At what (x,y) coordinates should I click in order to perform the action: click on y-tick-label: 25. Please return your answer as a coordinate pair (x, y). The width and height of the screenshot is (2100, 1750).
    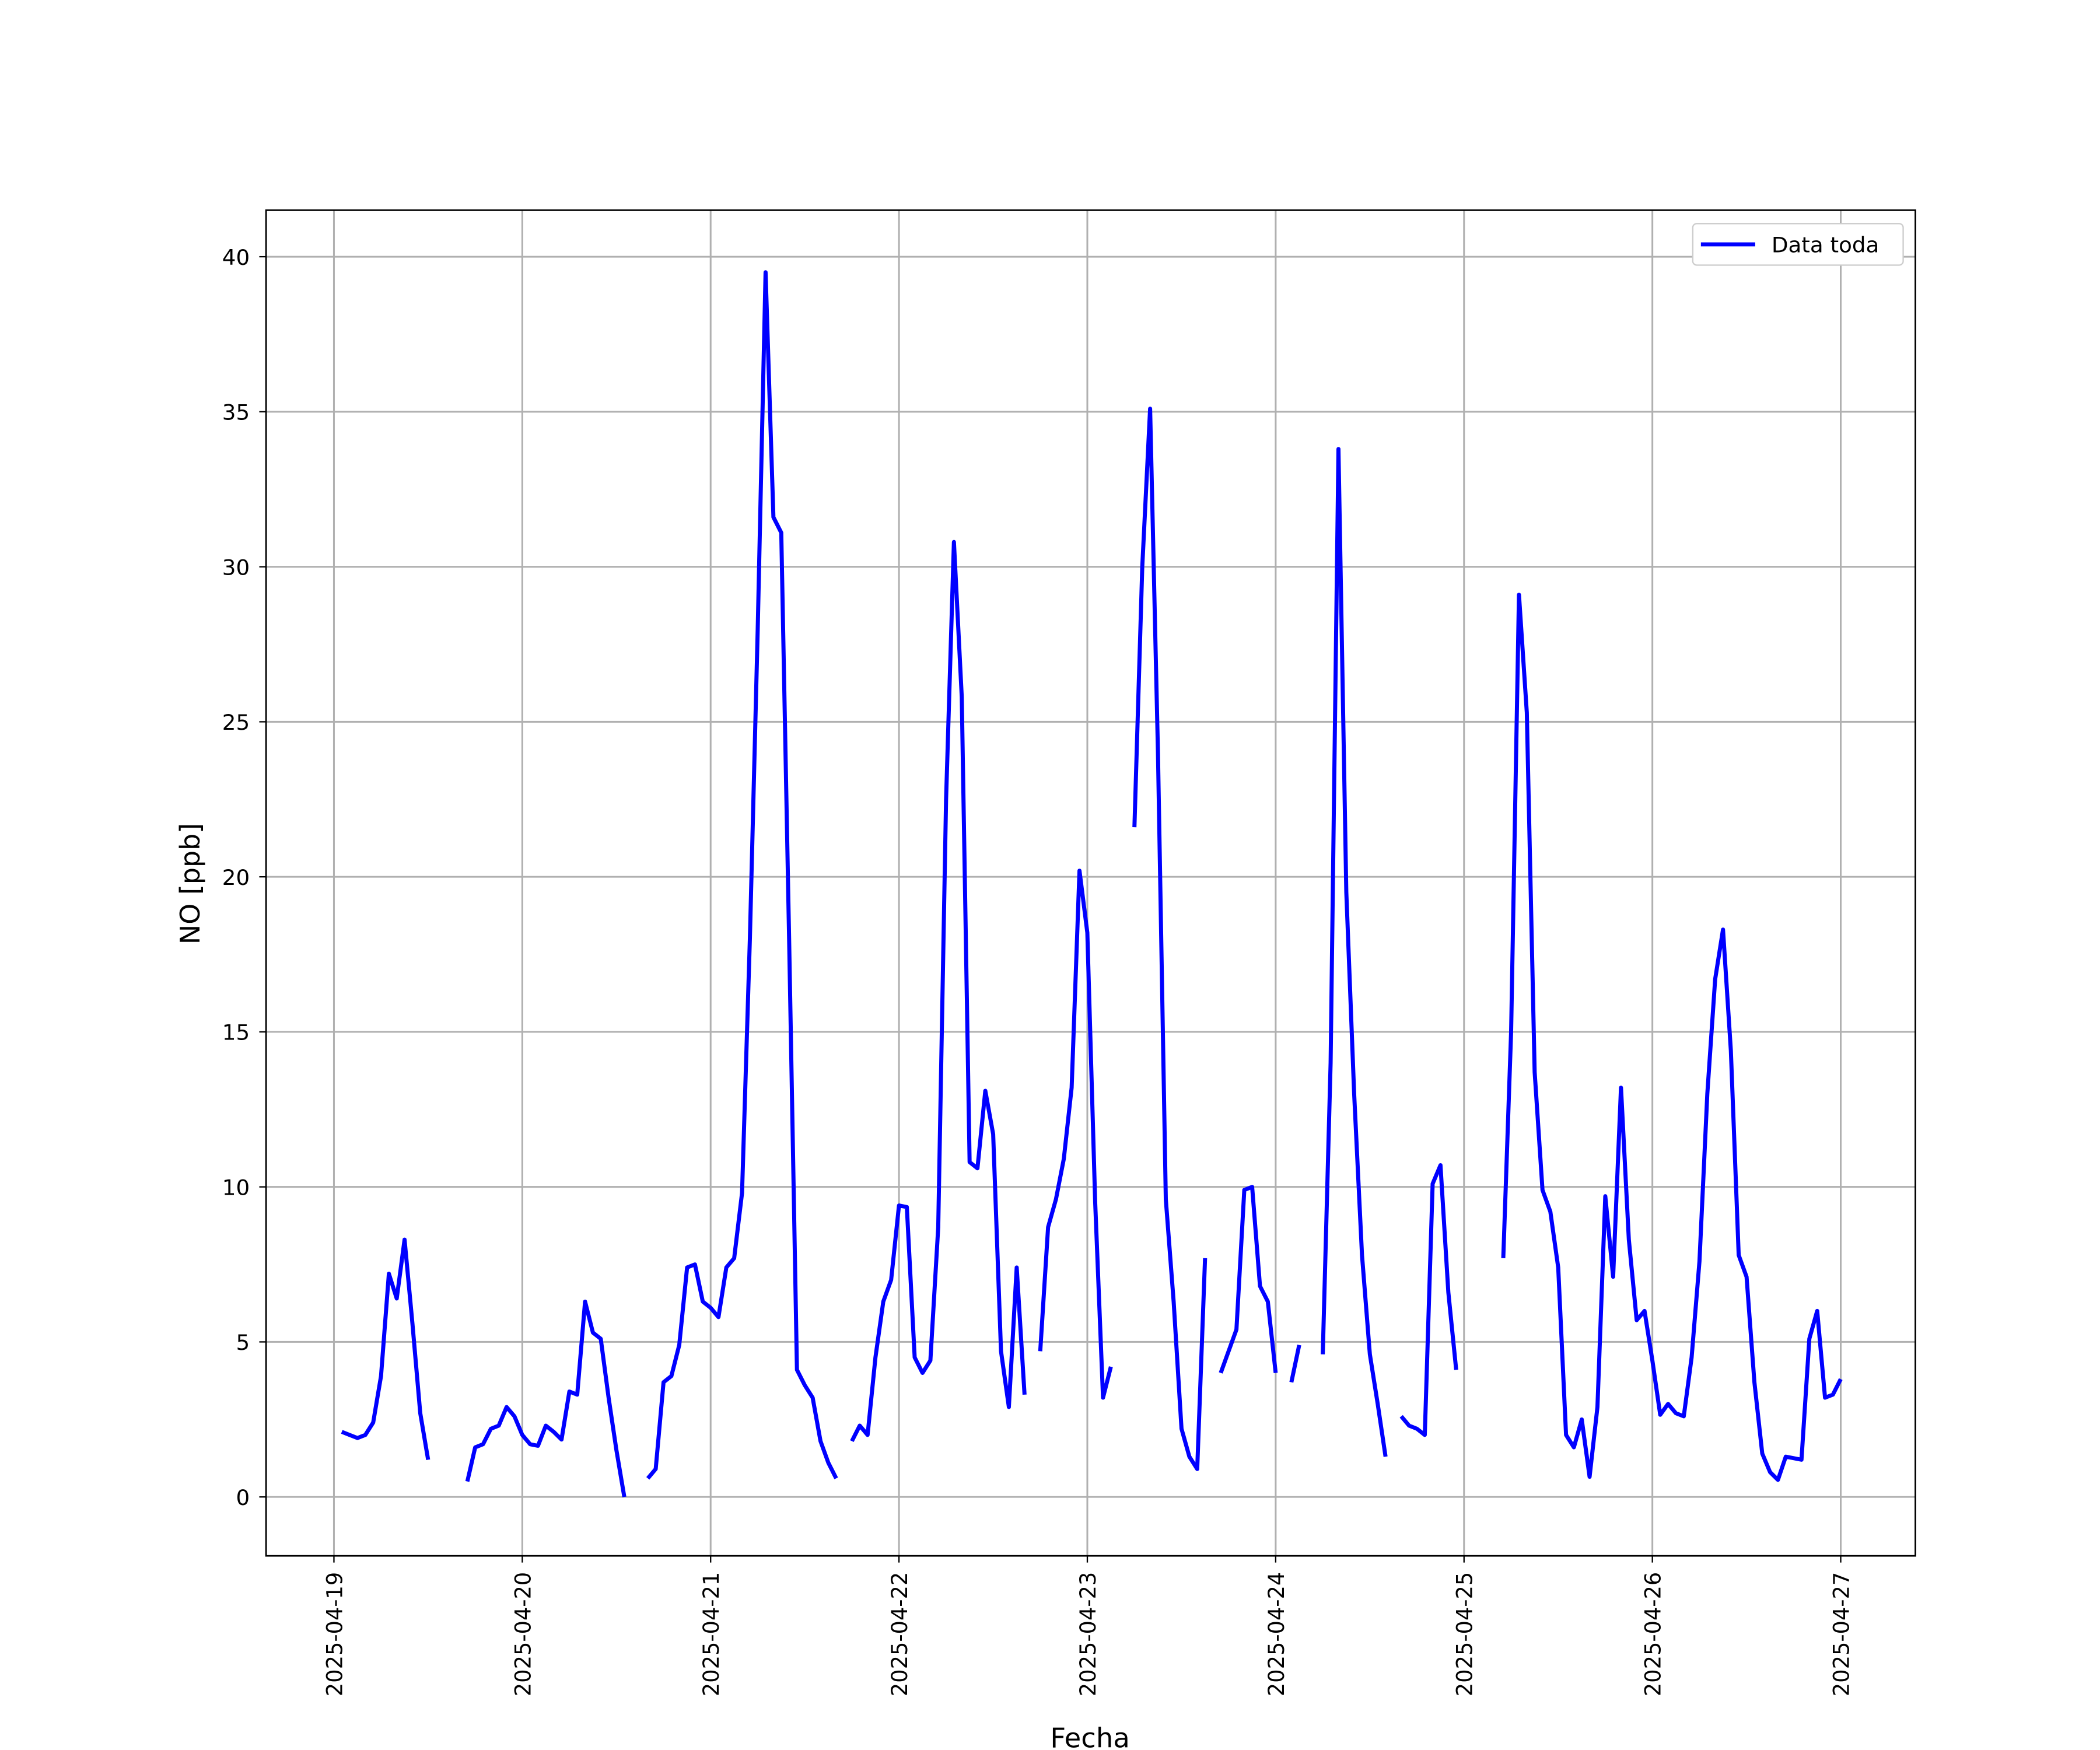
    Looking at the image, I should click on (236, 722).